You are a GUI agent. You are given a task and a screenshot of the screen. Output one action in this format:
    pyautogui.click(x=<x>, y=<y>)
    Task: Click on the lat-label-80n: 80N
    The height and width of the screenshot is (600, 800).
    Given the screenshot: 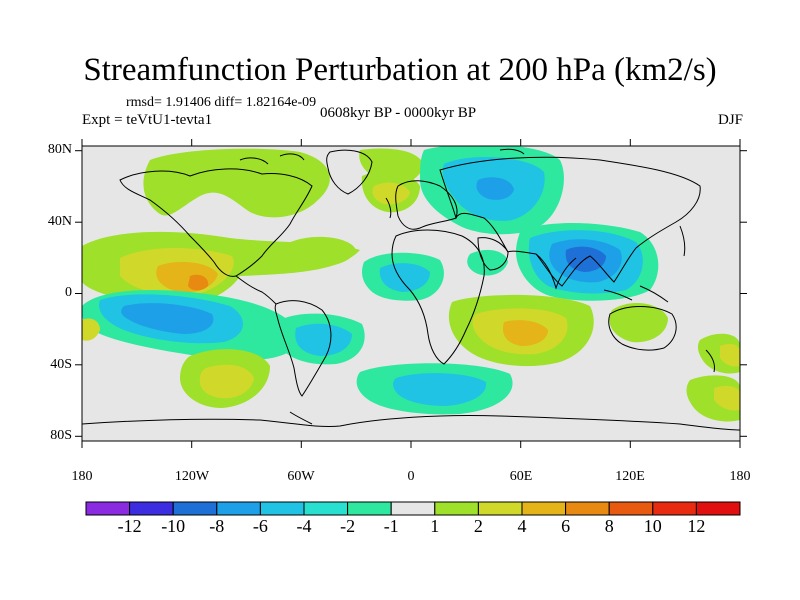 What is the action you would take?
    pyautogui.click(x=59, y=149)
    